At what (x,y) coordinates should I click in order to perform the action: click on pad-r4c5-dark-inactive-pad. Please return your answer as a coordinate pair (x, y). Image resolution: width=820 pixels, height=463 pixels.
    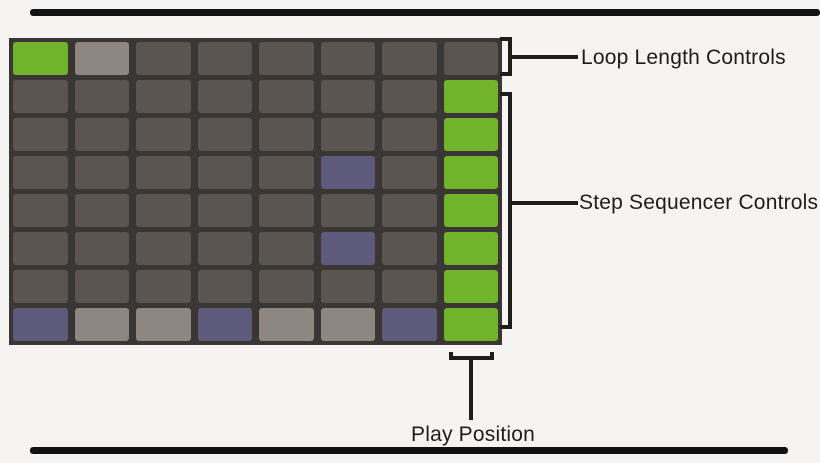
    Looking at the image, I should click on (286, 172).